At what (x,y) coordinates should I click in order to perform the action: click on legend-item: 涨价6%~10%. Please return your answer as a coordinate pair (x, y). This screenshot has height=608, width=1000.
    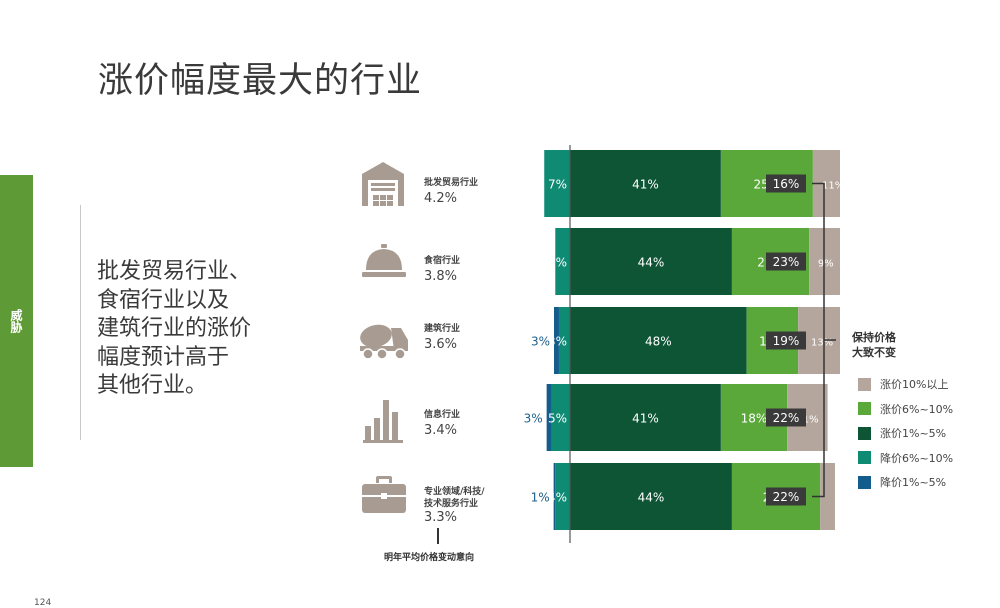
    Looking at the image, I should click on (905, 409).